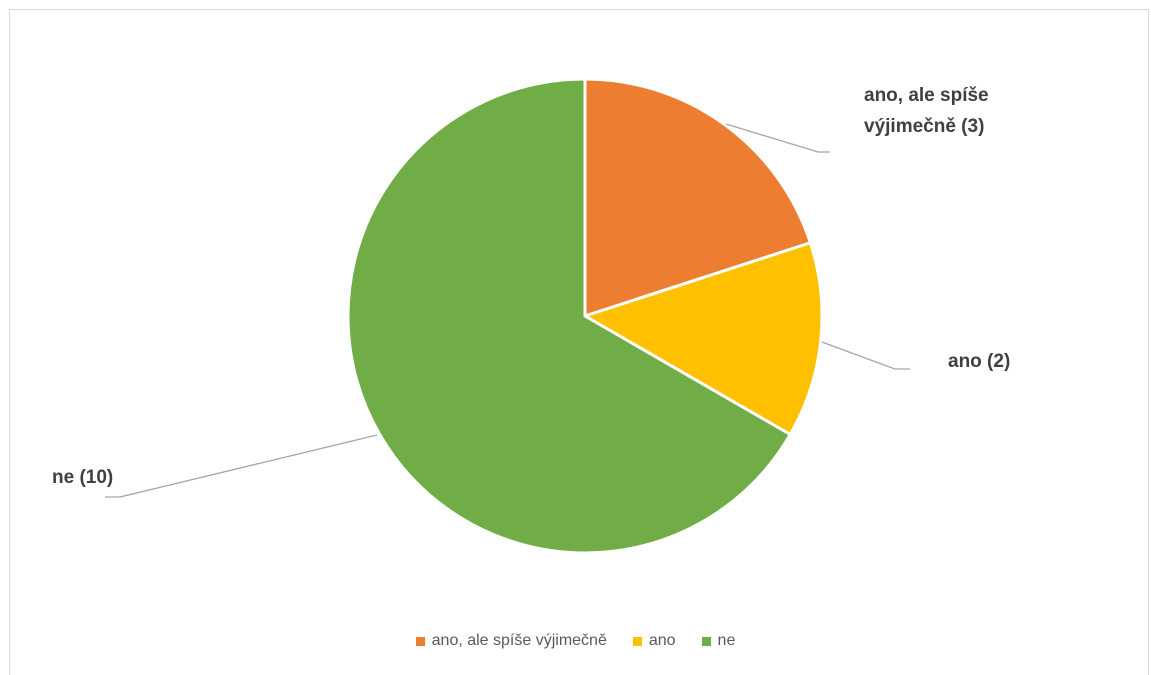 Image resolution: width=1151 pixels, height=675 pixels. Describe the element at coordinates (777, 138) in the screenshot. I see `leader-line-ano-ale-spise-vyjimecne` at that location.